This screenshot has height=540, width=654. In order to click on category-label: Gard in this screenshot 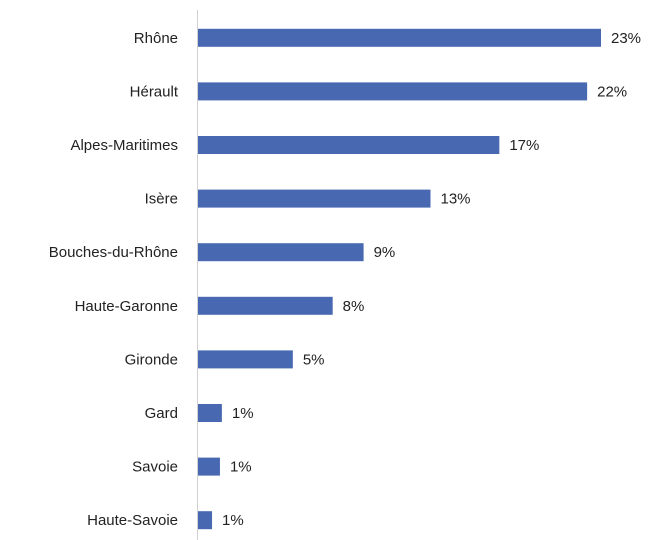, I will do `click(161, 413)`.